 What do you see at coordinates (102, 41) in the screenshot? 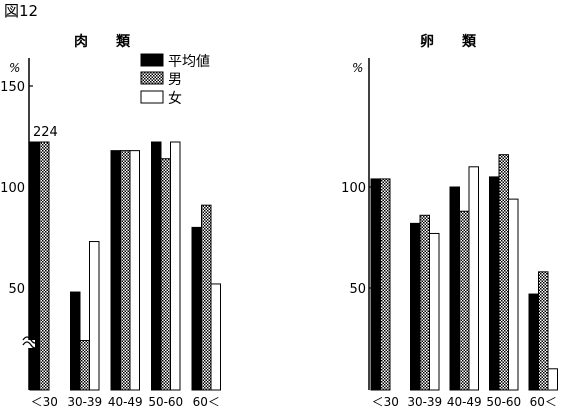
I see `chart-title: 肉 類` at bounding box center [102, 41].